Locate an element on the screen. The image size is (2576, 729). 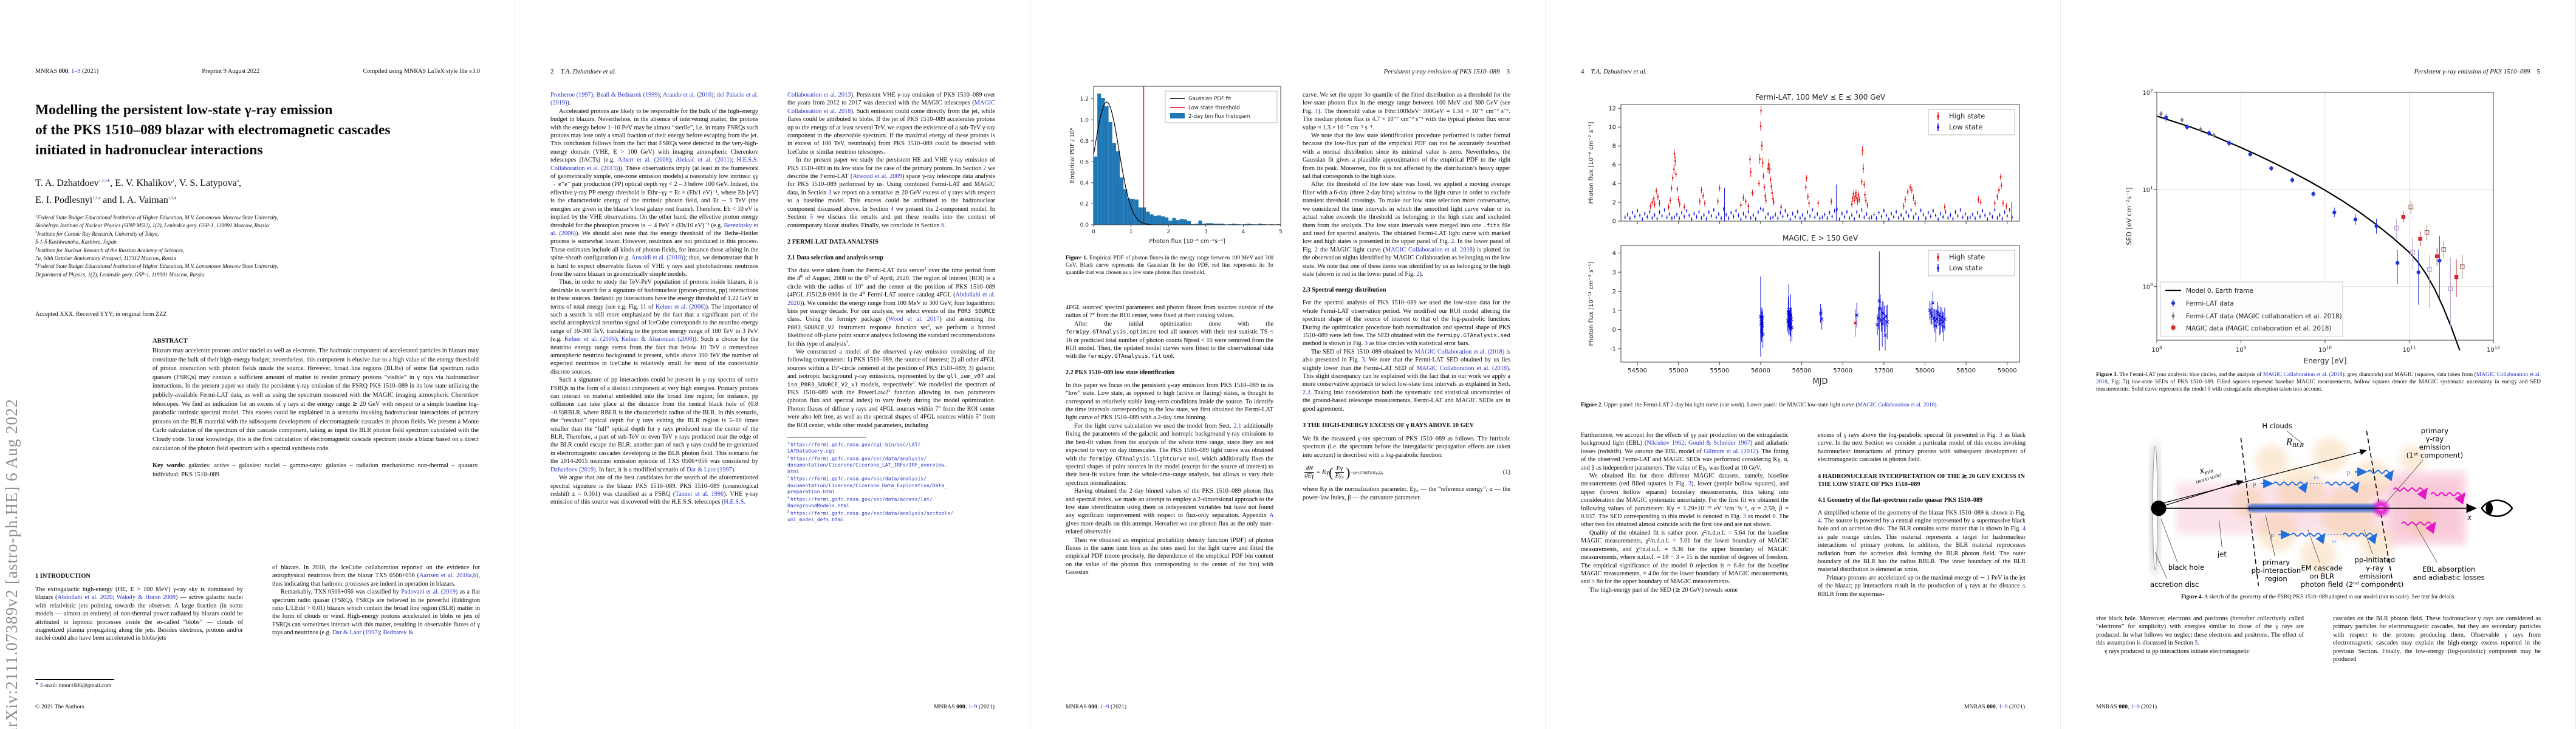
citation-link: Aleksić et al. (2011) is located at coordinates (703, 160).